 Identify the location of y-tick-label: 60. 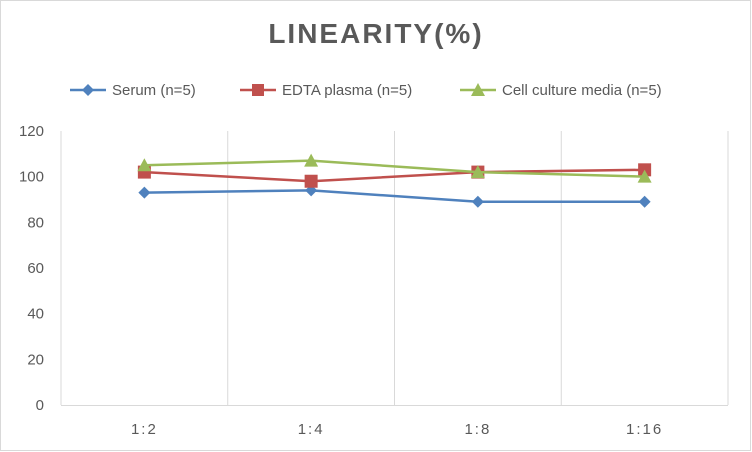
(35, 268).